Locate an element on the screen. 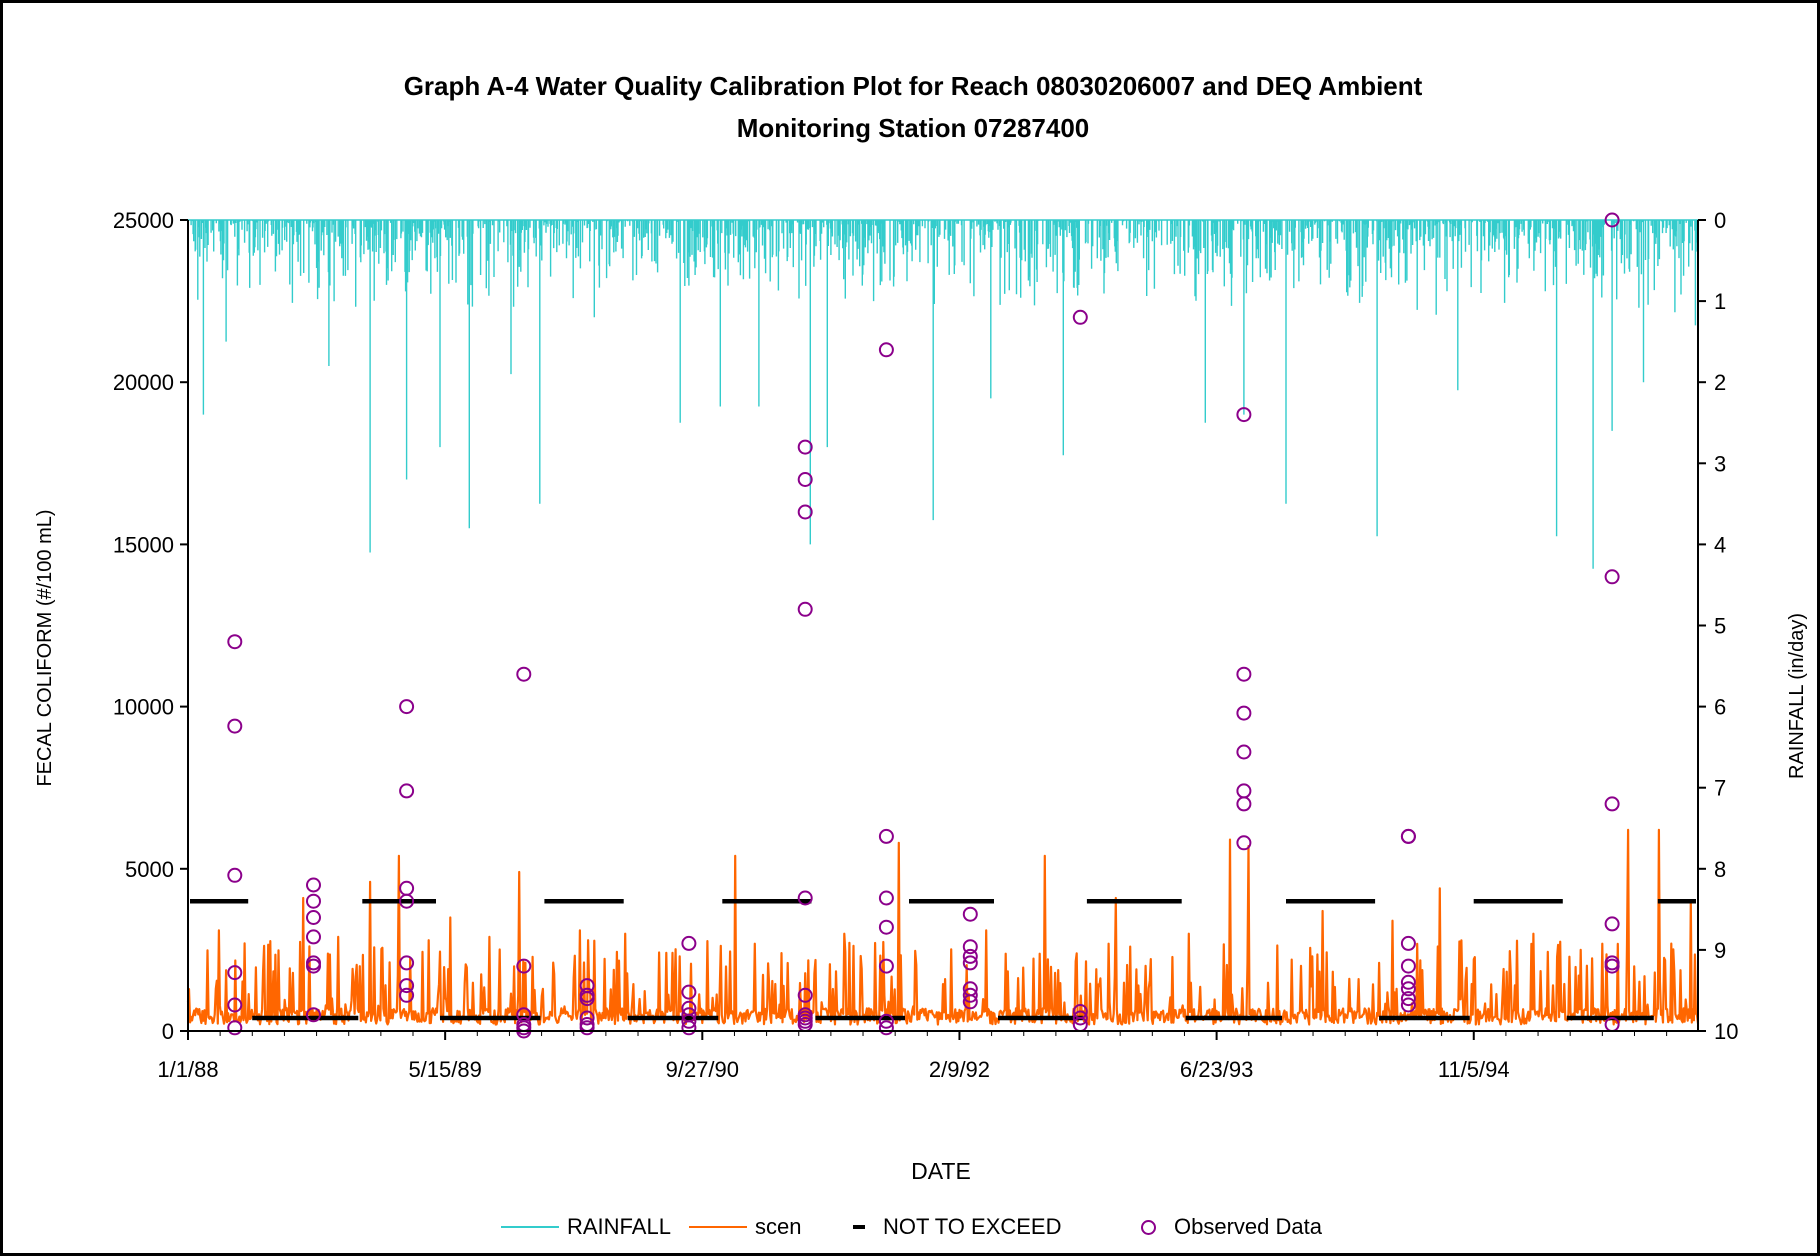 The height and width of the screenshot is (1259, 1820). x-tick-label: 6/23/93 is located at coordinates (1216, 1069).